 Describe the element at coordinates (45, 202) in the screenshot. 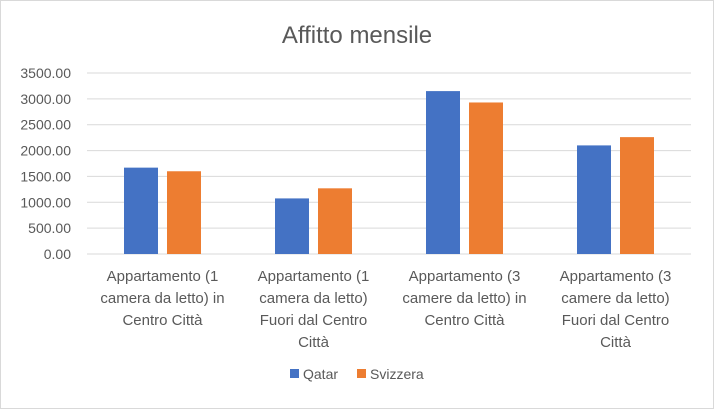

I see `y-tick-label: 1000.00` at that location.